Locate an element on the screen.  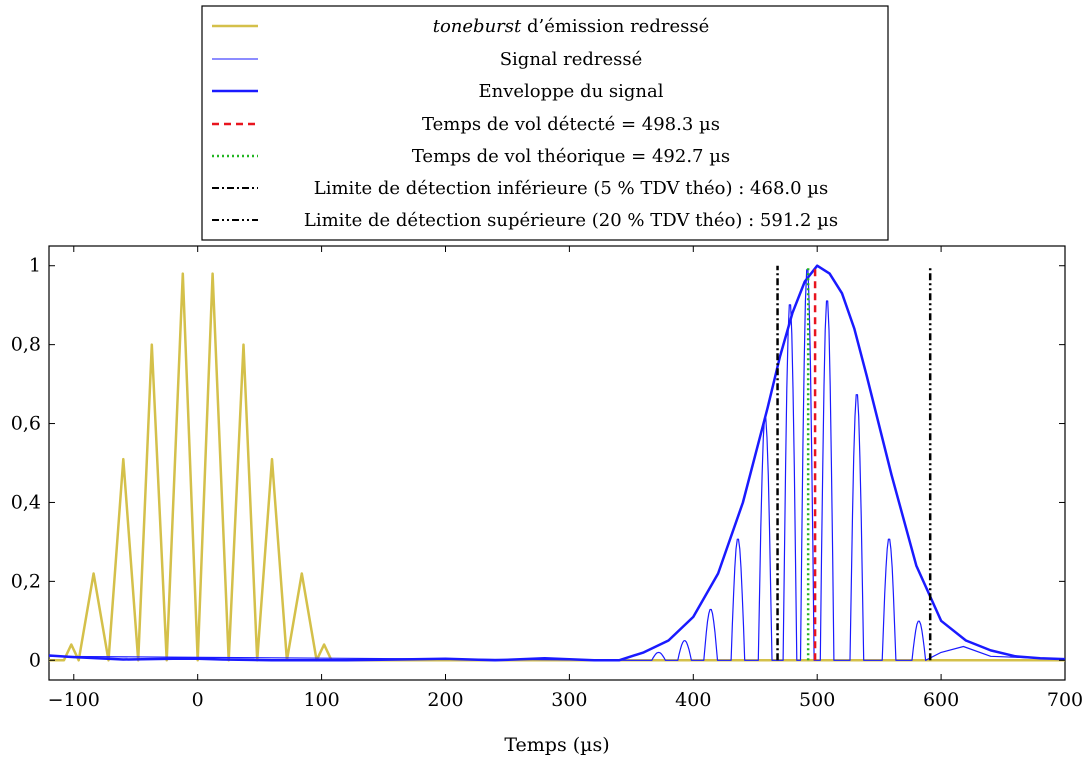
y-tick-label: 0 is located at coordinates (35, 660).